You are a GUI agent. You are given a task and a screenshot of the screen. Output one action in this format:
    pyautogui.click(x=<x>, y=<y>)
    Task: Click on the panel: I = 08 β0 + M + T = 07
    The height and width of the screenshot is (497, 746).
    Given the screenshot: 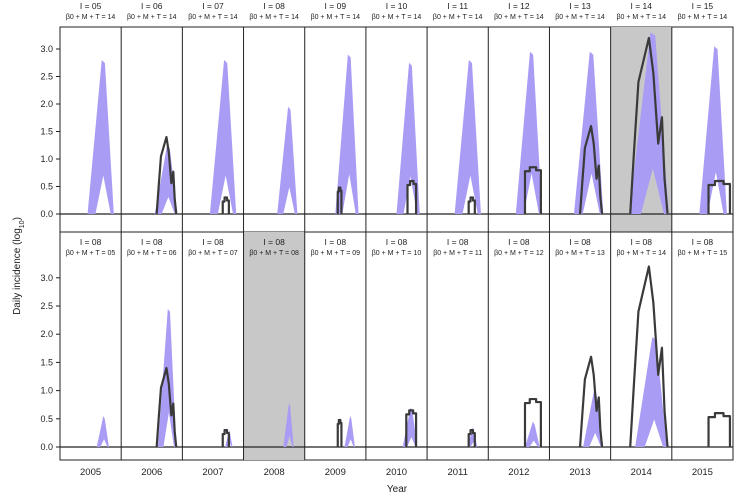 What is the action you would take?
    pyautogui.click(x=209, y=346)
    